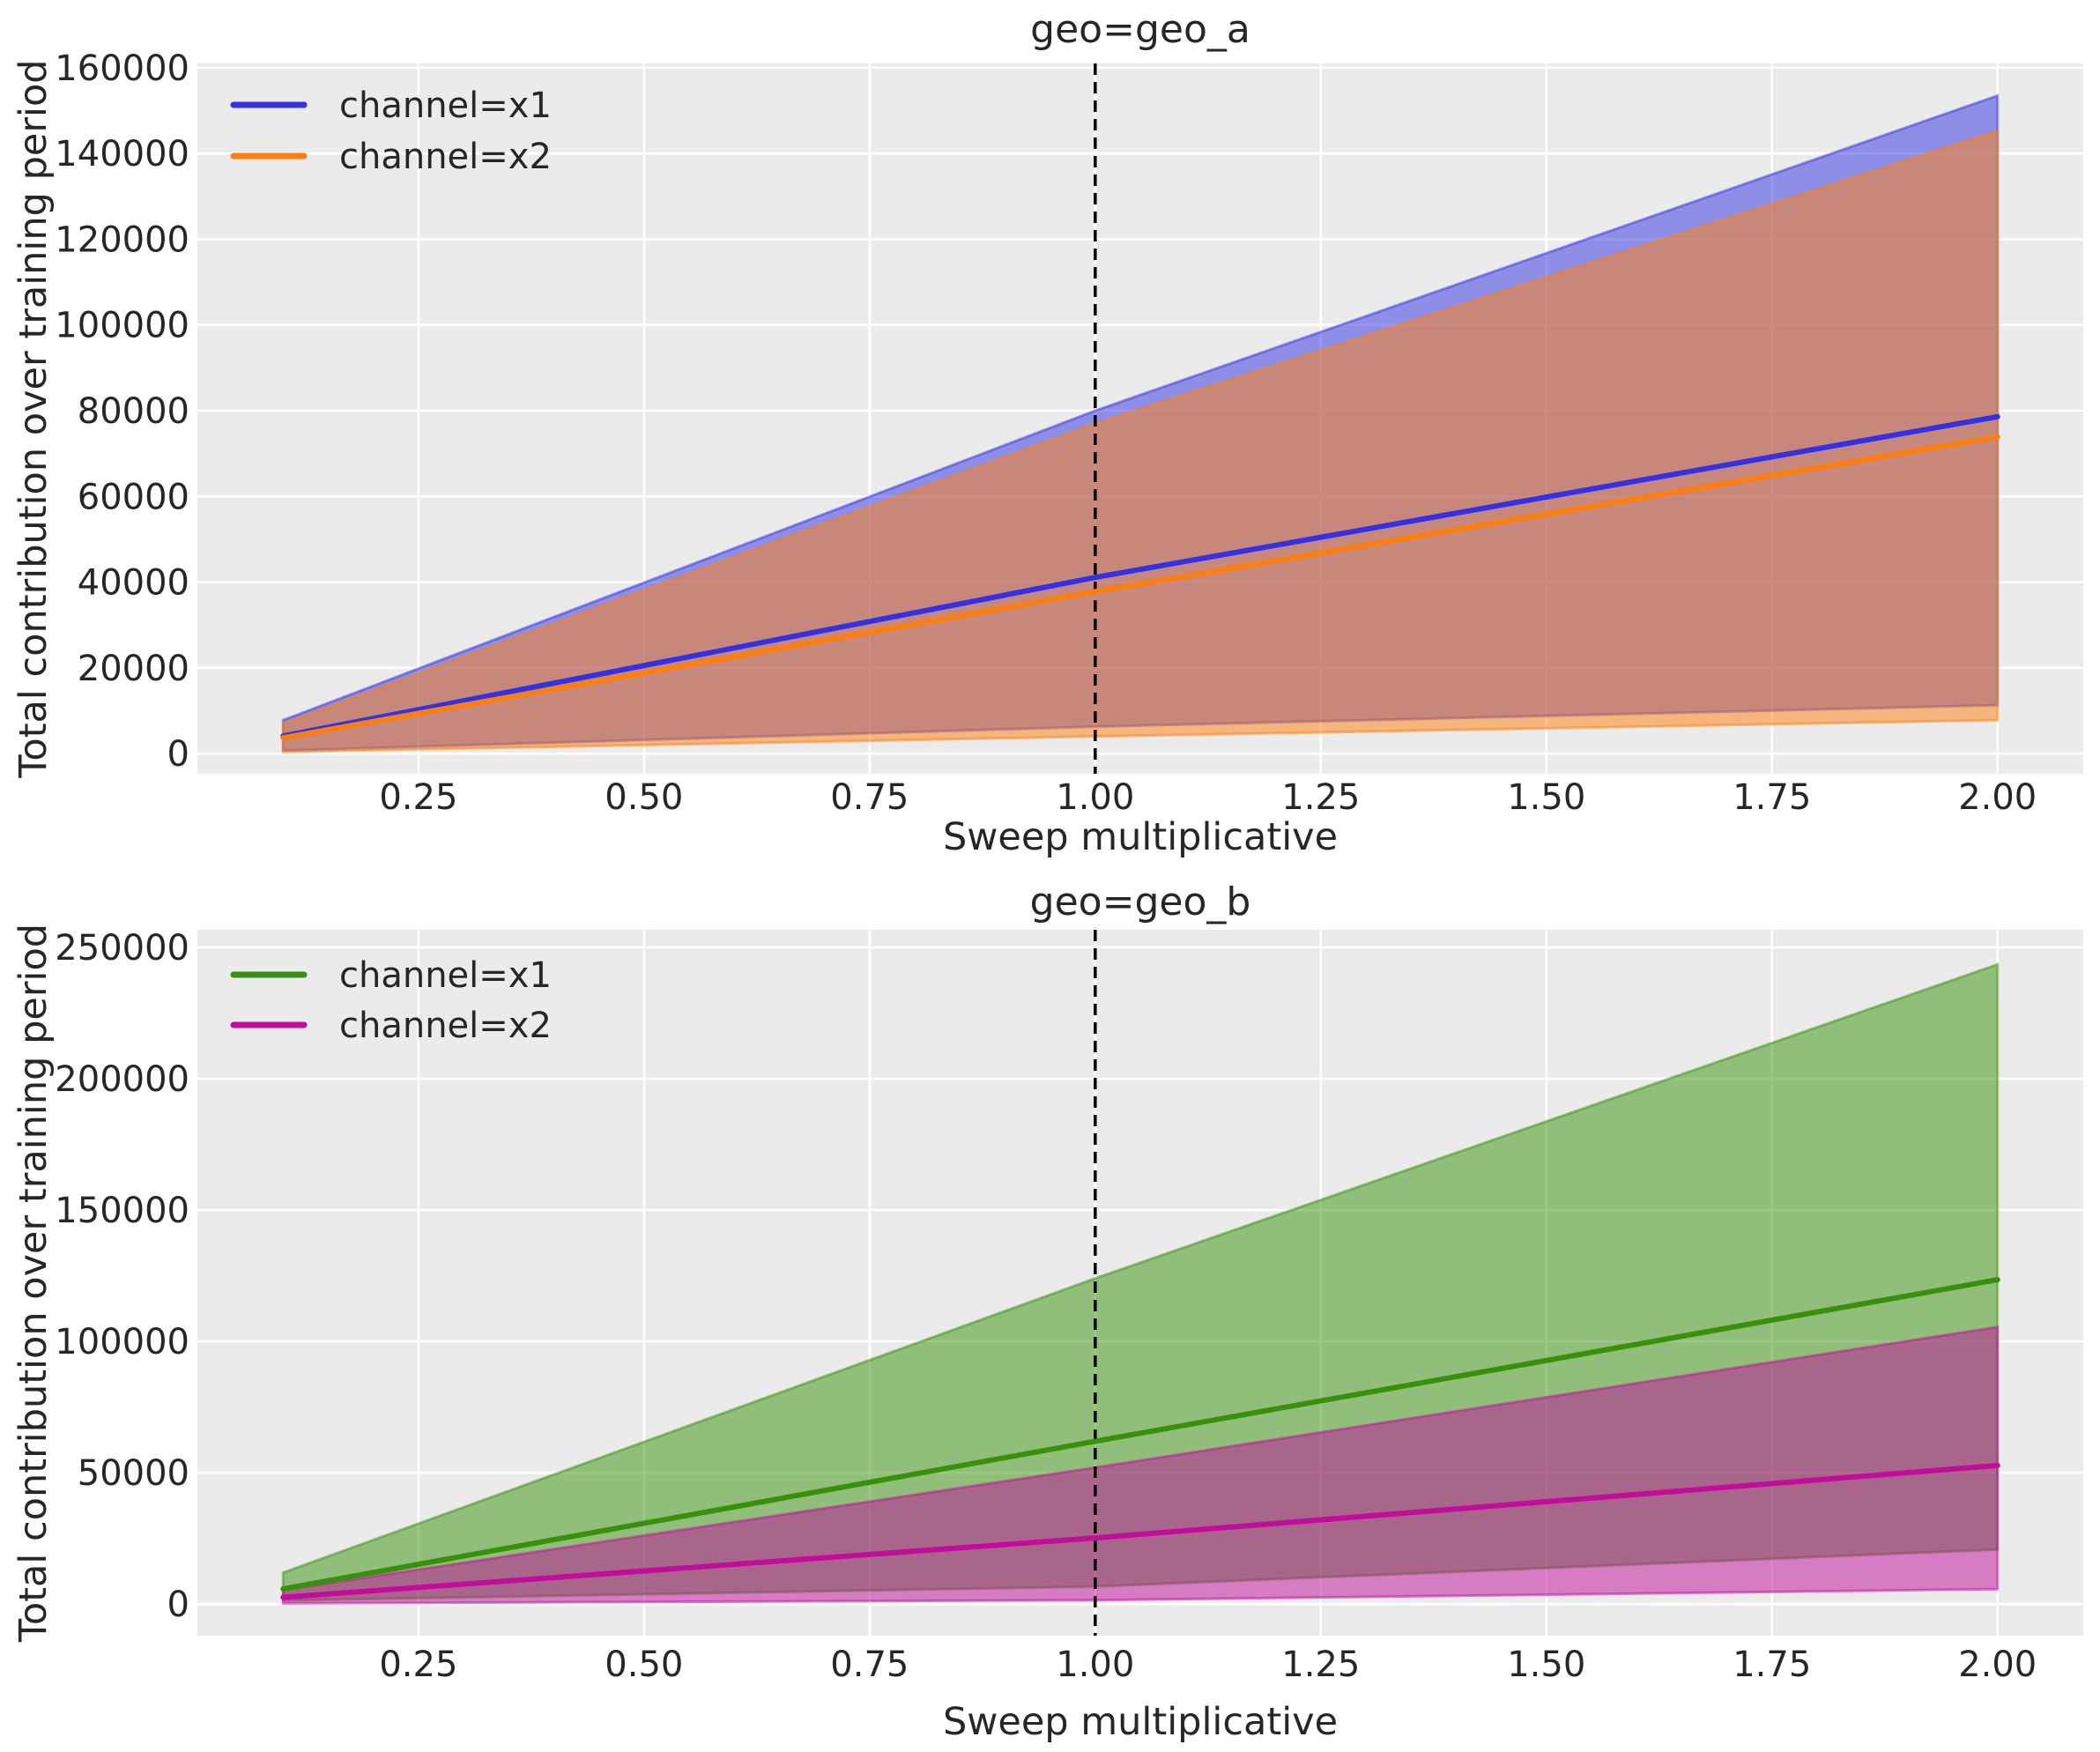  I want to click on chart-title: geo=geo_a, so click(1140, 29).